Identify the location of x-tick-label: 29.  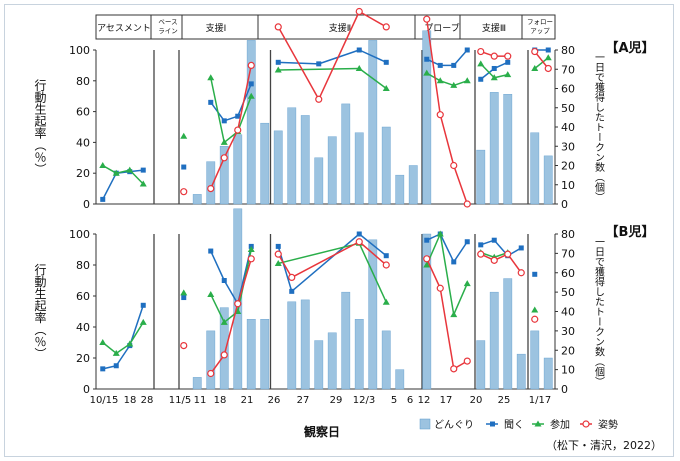
(336, 400).